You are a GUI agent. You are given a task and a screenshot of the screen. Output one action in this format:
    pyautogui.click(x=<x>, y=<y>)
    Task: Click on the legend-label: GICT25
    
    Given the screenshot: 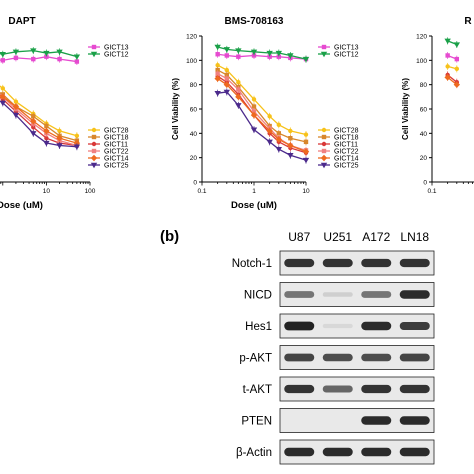 What is the action you would take?
    pyautogui.click(x=346, y=166)
    